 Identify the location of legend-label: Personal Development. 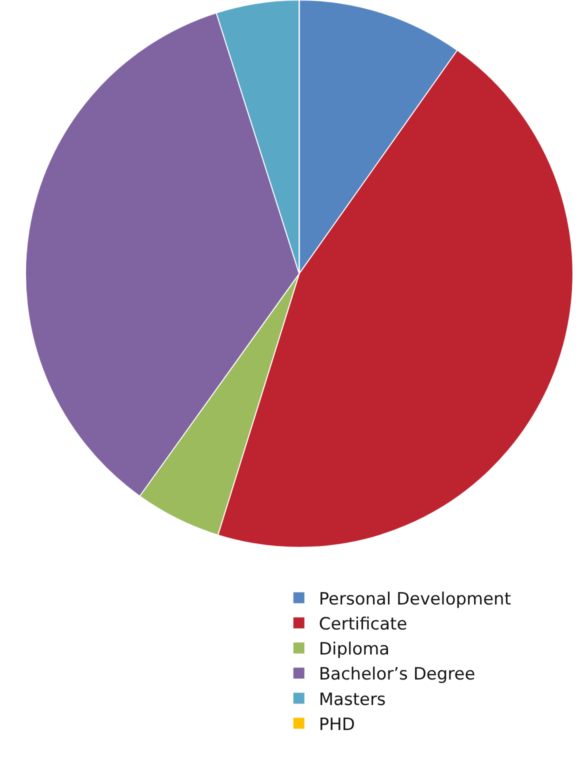
(415, 599).